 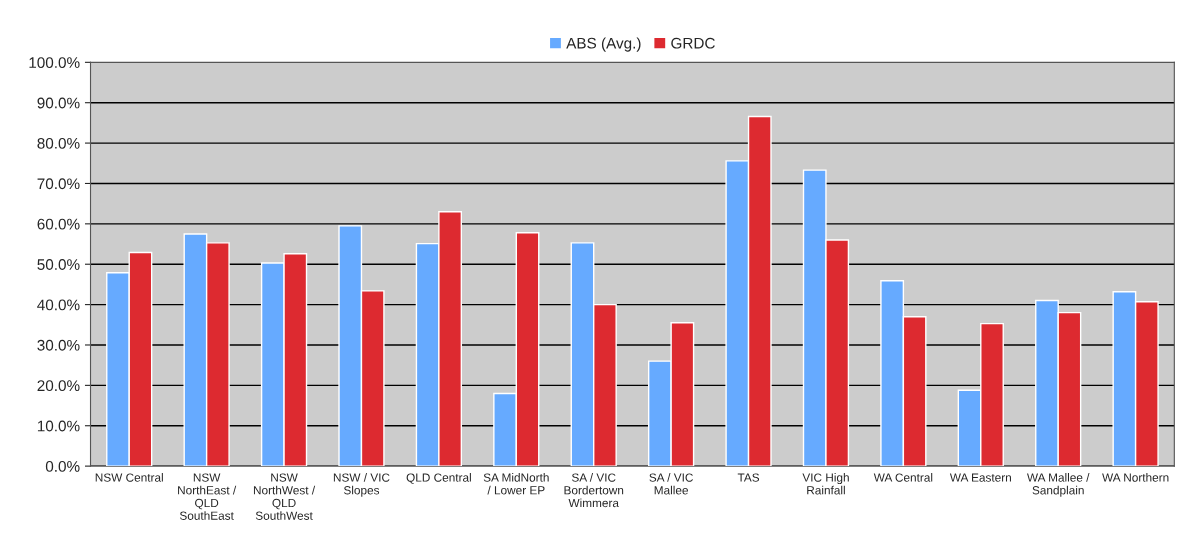 I want to click on y-tick-label: 50.0%, so click(x=58, y=264).